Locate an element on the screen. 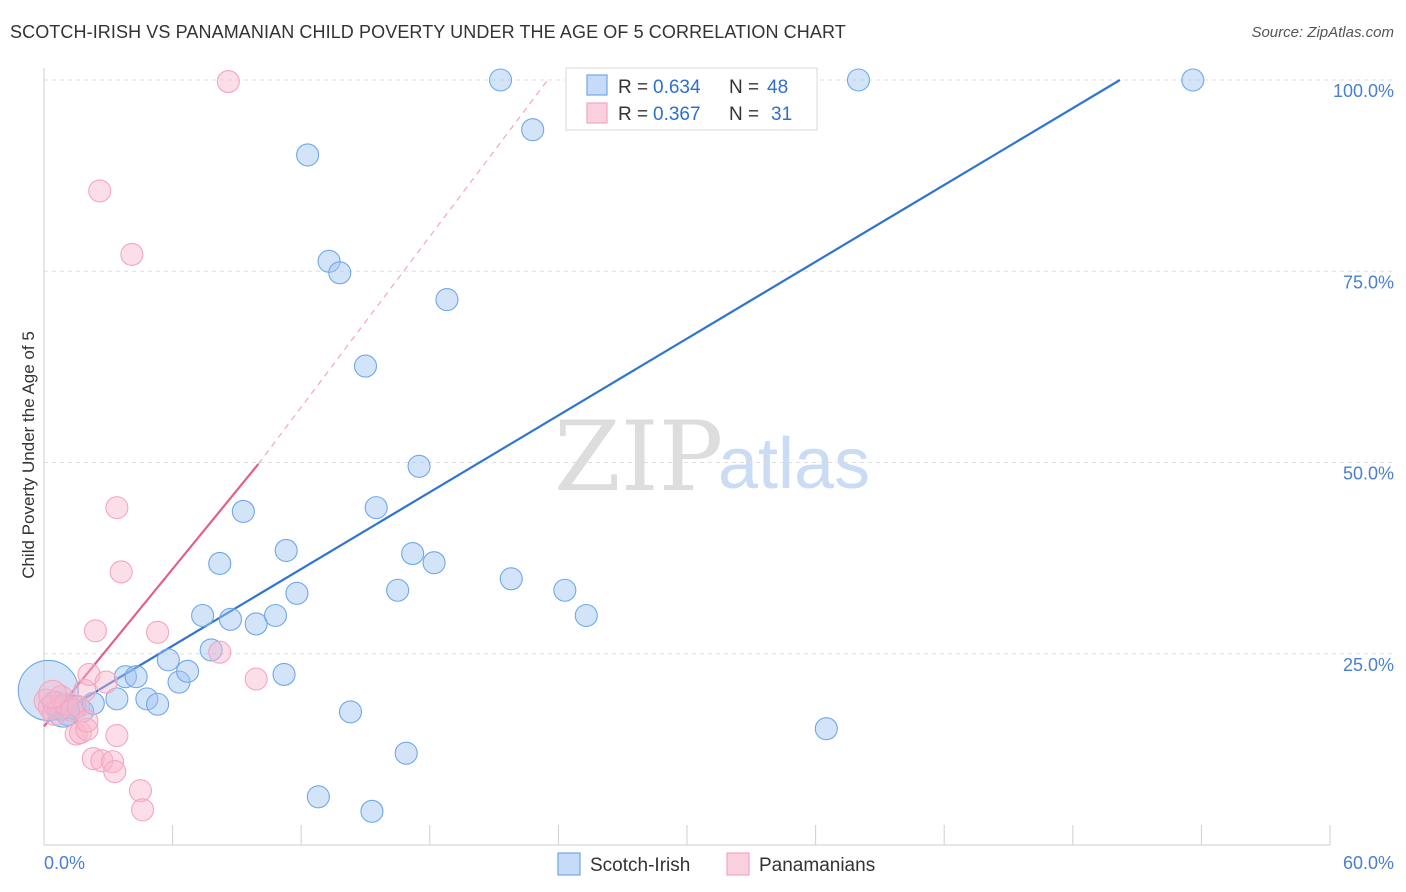 The width and height of the screenshot is (1406, 892). y-tick-label: 25.0% is located at coordinates (1368, 665).